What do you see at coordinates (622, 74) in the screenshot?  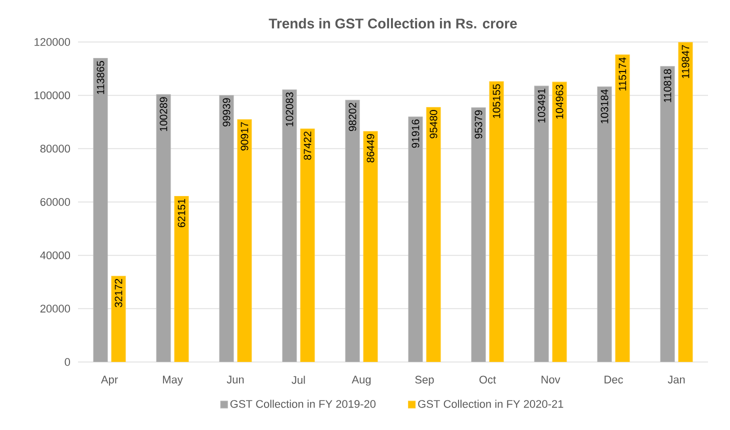 I see `data-label: 115174` at bounding box center [622, 74].